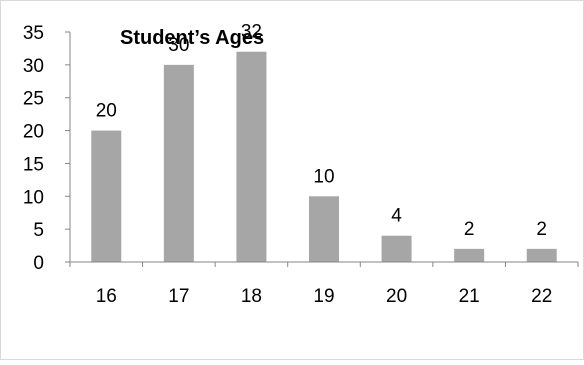  Describe the element at coordinates (251, 32) in the screenshot. I see `data-label: 32` at that location.